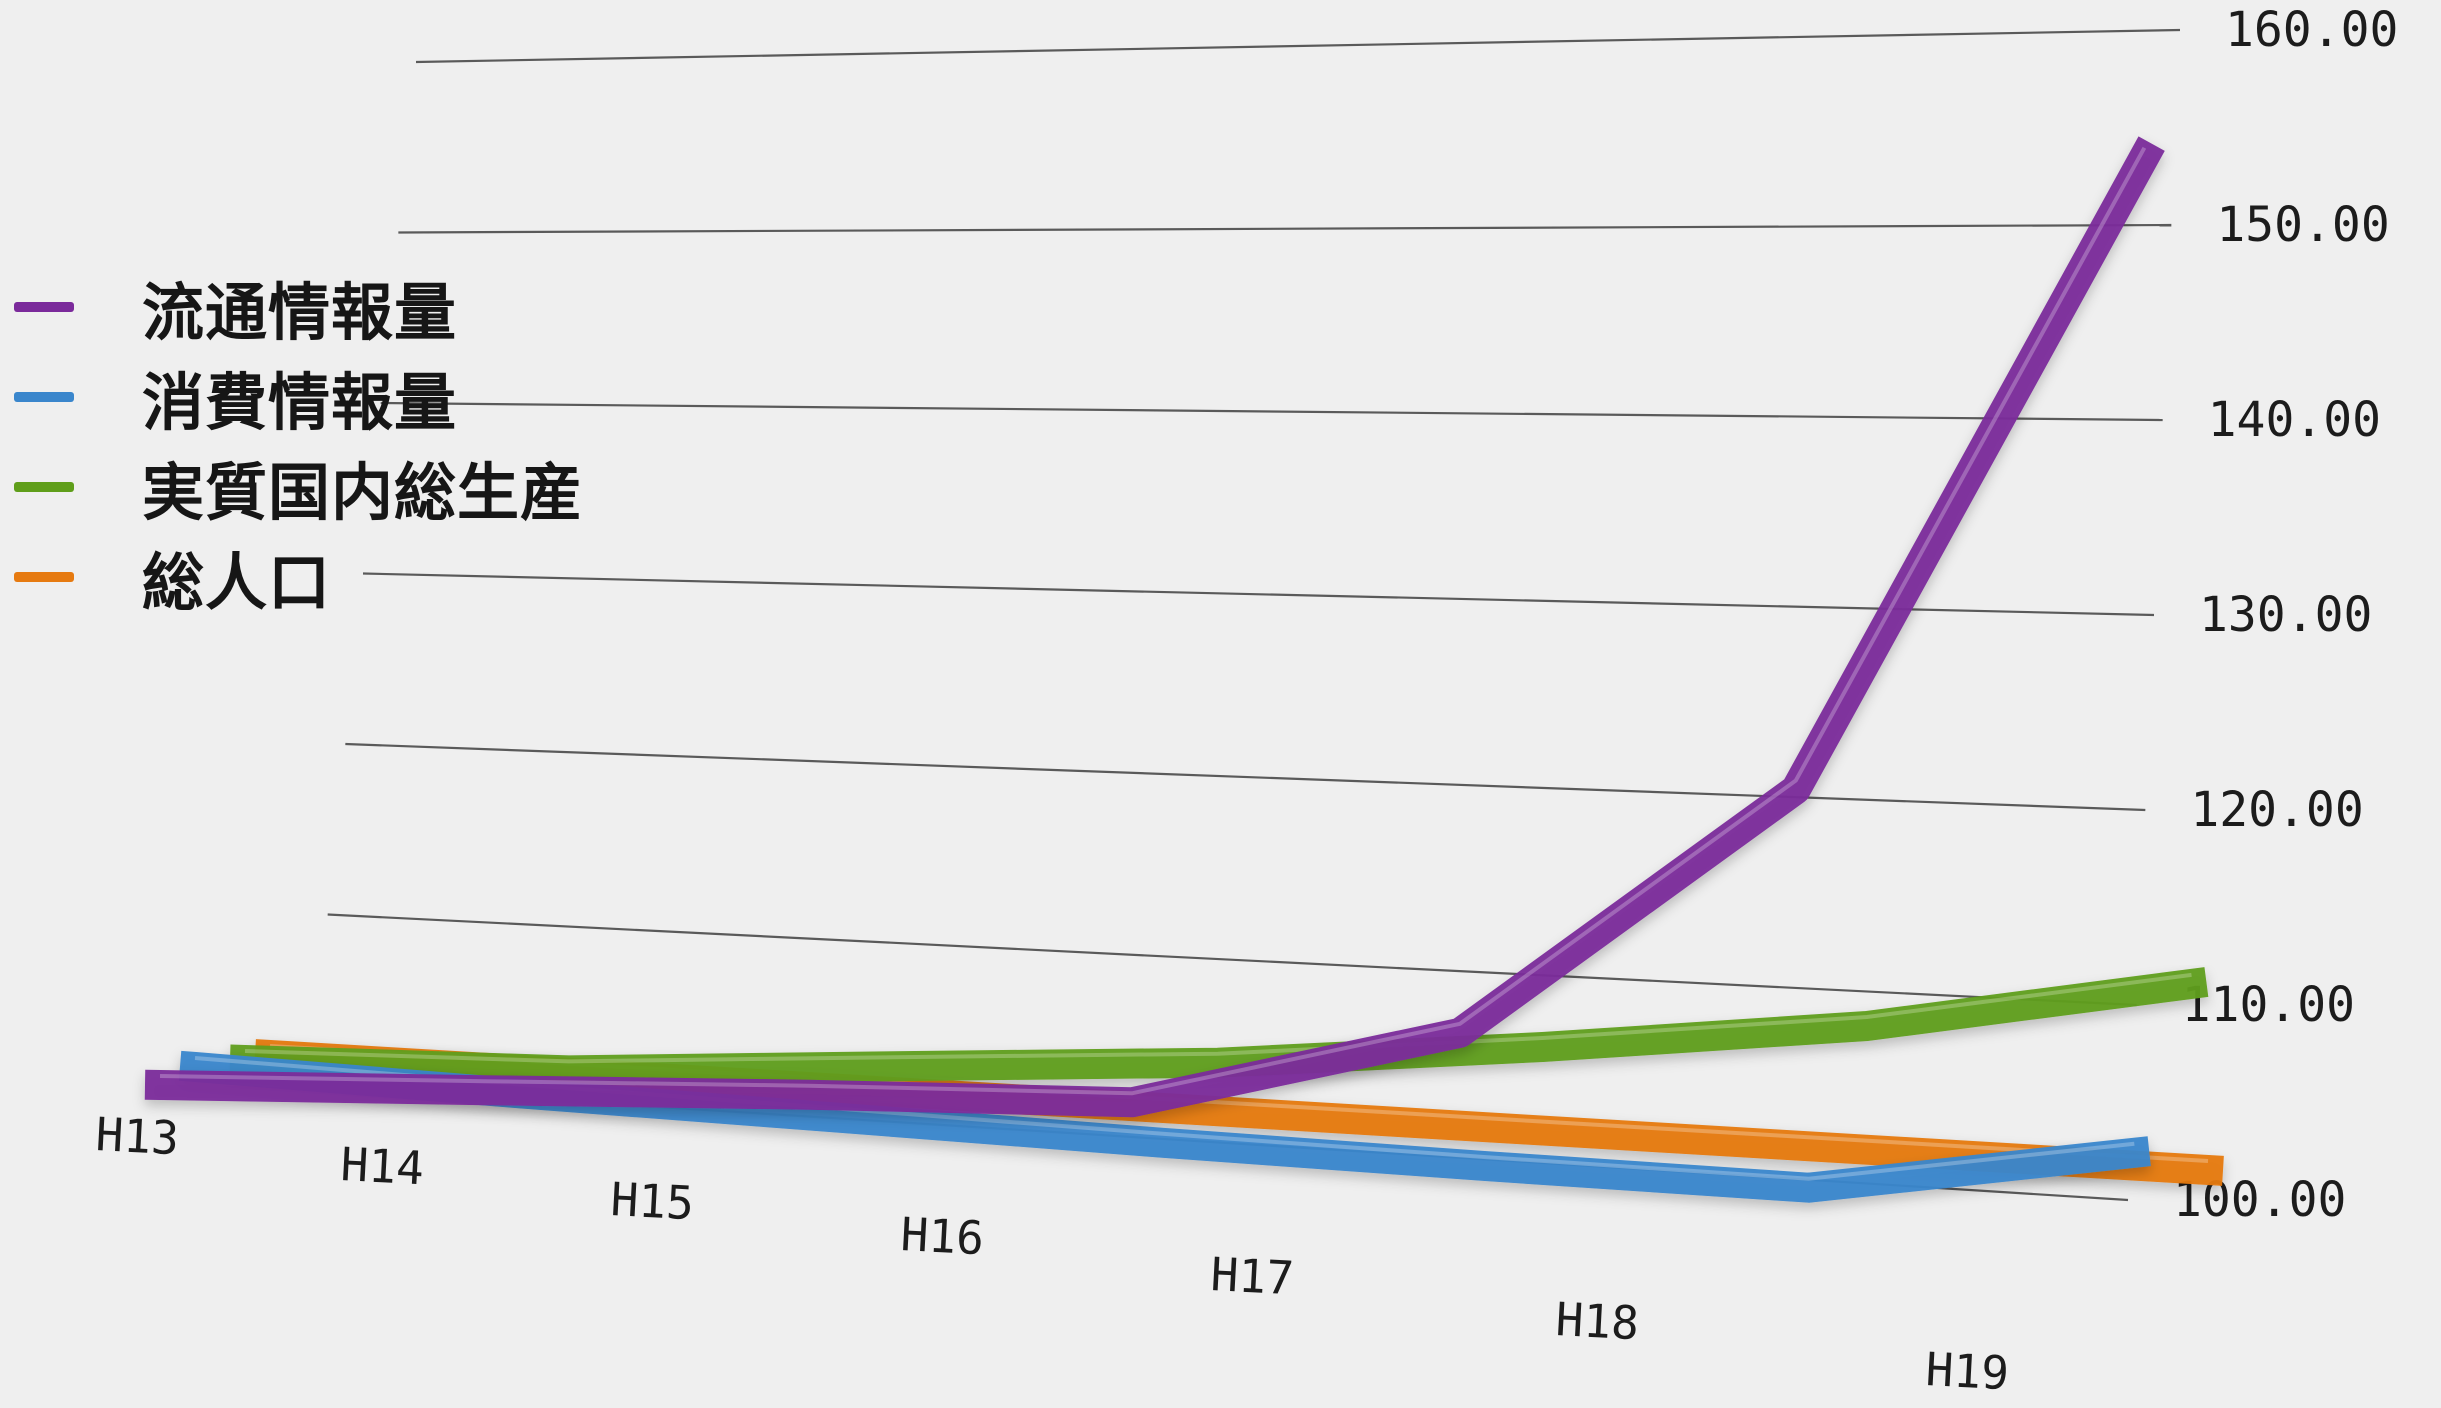  I want to click on legend-label: 流通情報量, so click(300, 312).